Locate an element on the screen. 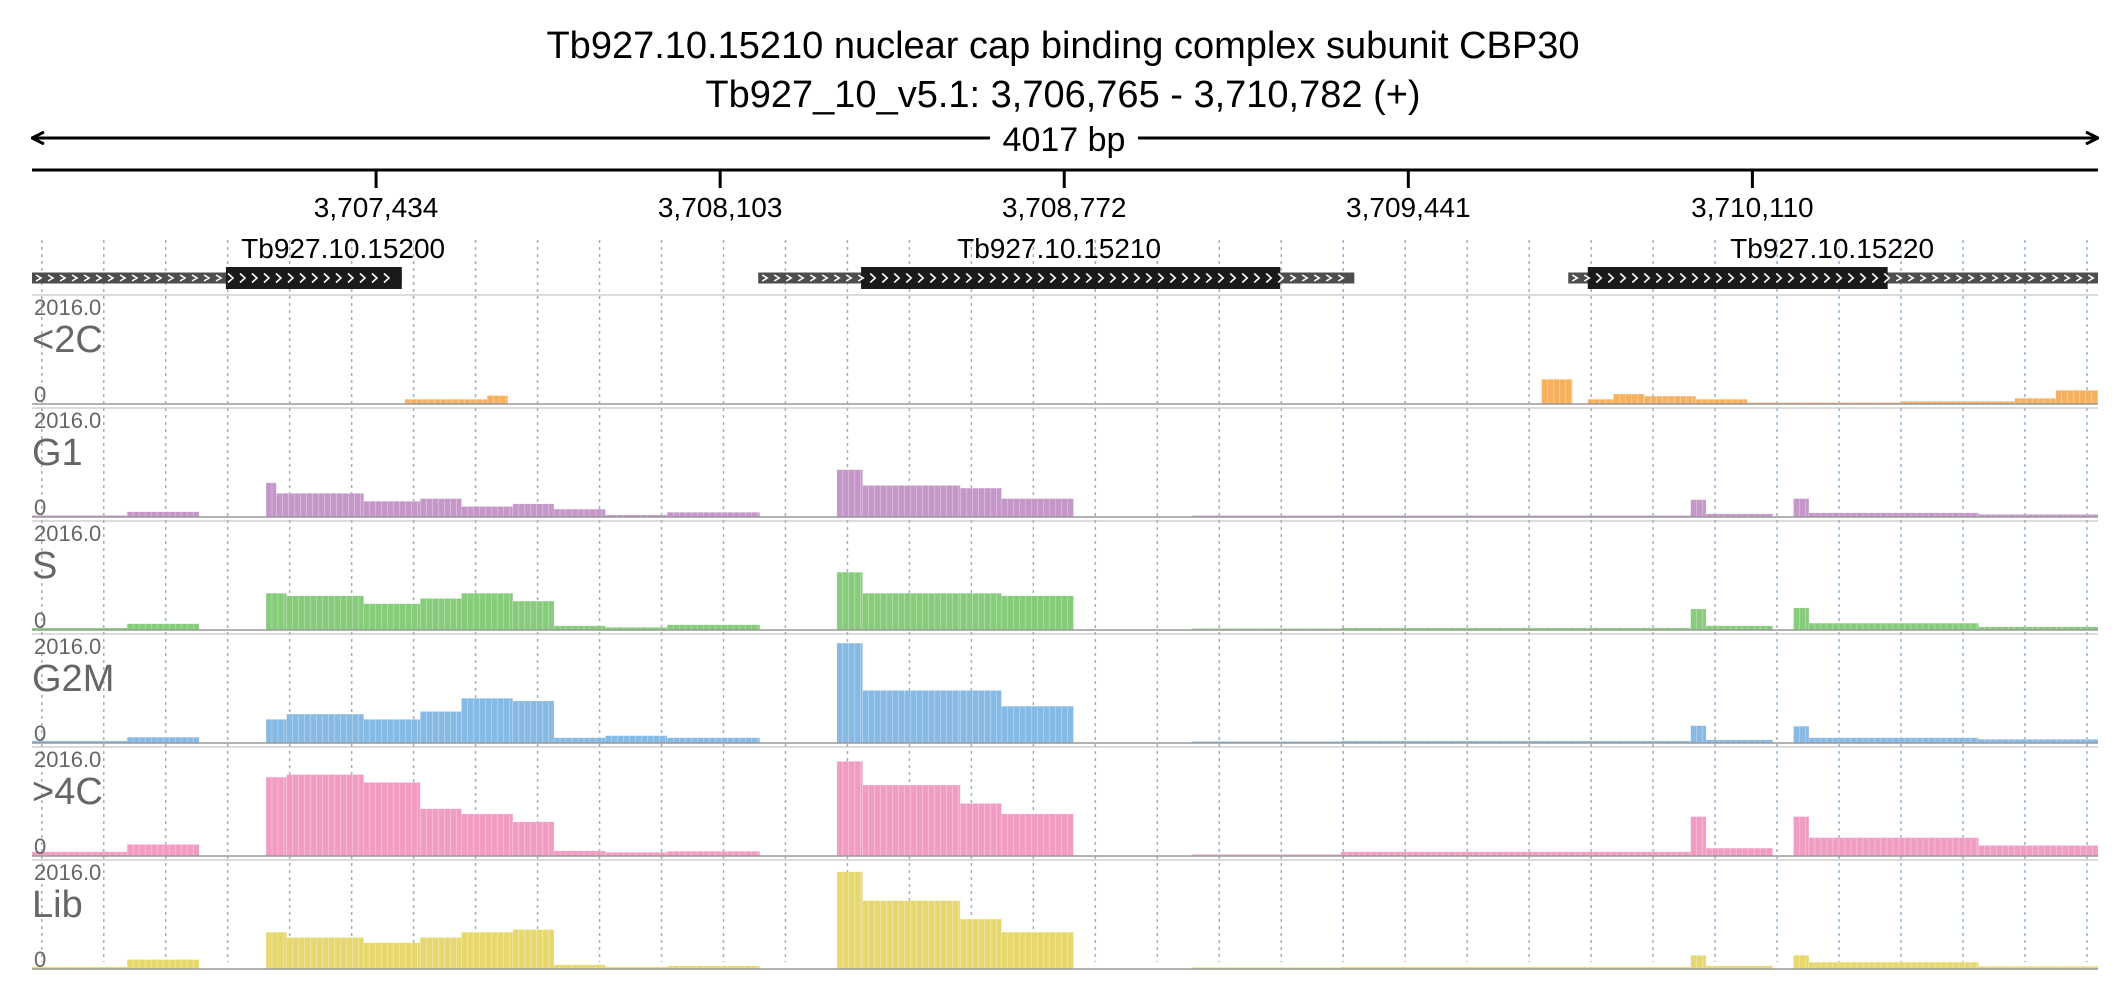 The width and height of the screenshot is (2126, 1000). track-1: 2016.0G1 0 is located at coordinates (1065, 463).